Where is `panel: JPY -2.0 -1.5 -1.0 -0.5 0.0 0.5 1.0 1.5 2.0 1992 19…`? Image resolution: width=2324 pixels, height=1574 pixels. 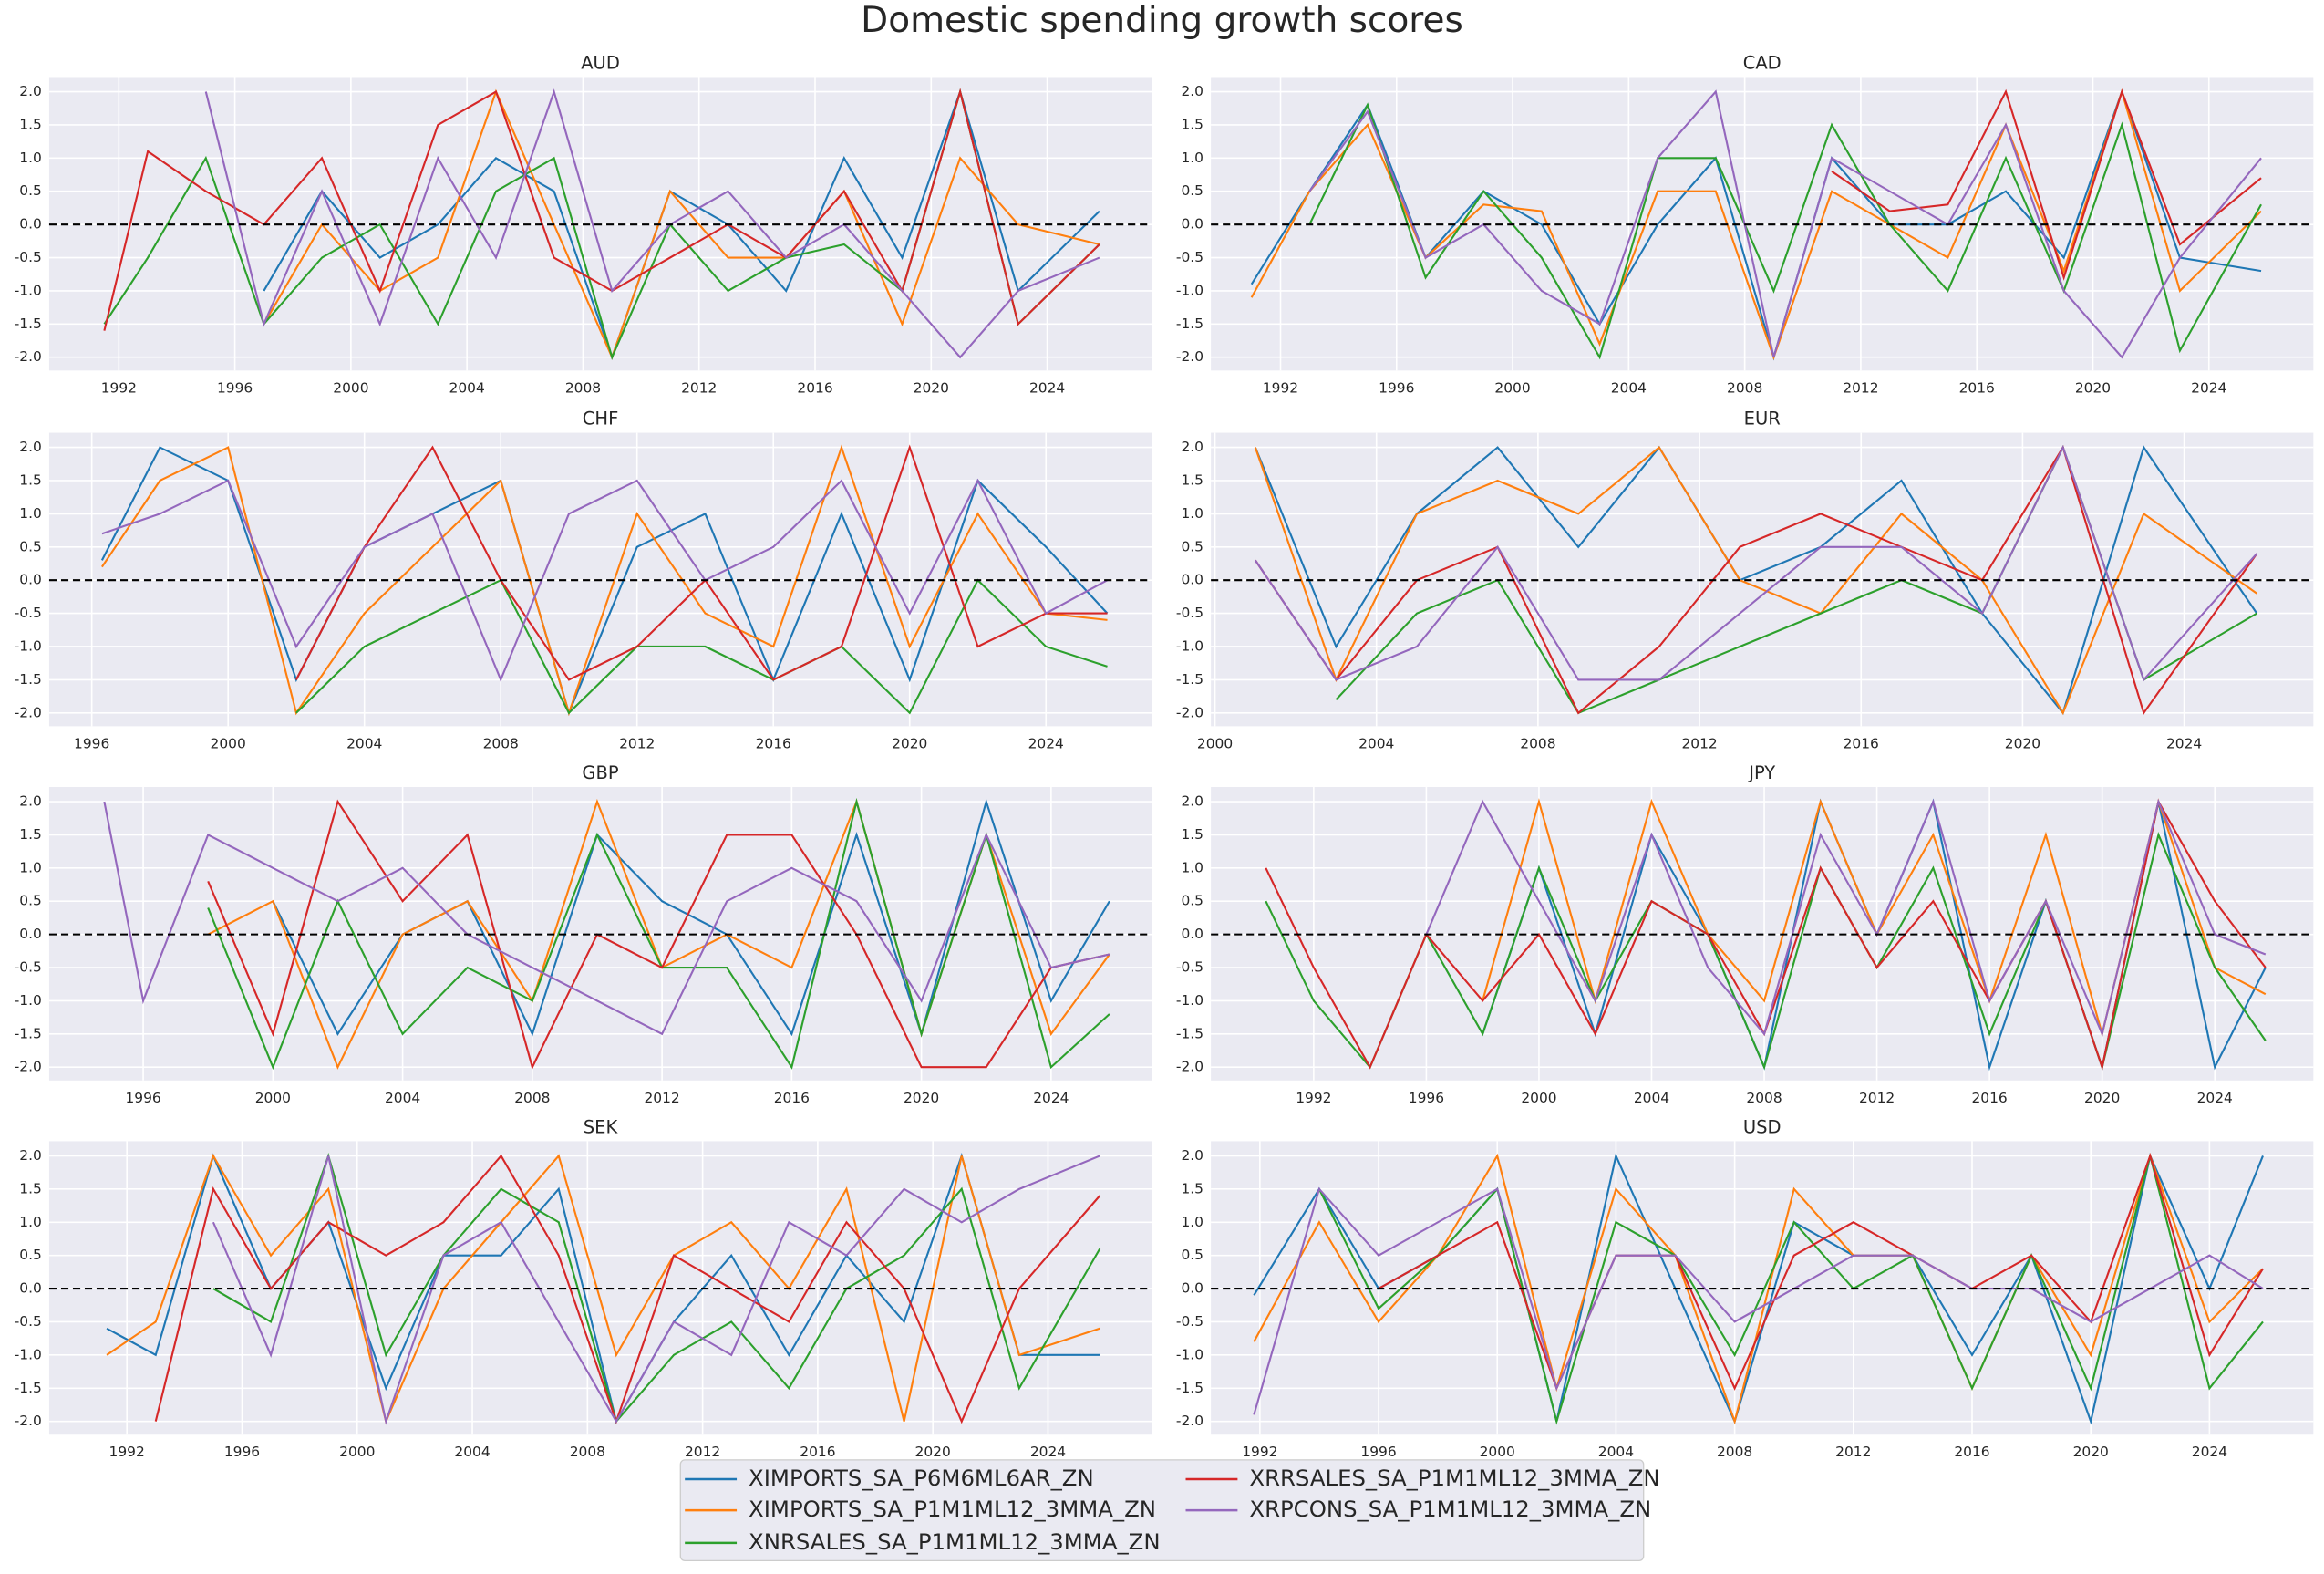
panel: JPY -2.0 -1.5 -1.0 -0.5 0.0 0.5 1.0 1.5 2.0 1992 19… is located at coordinates (1745, 934).